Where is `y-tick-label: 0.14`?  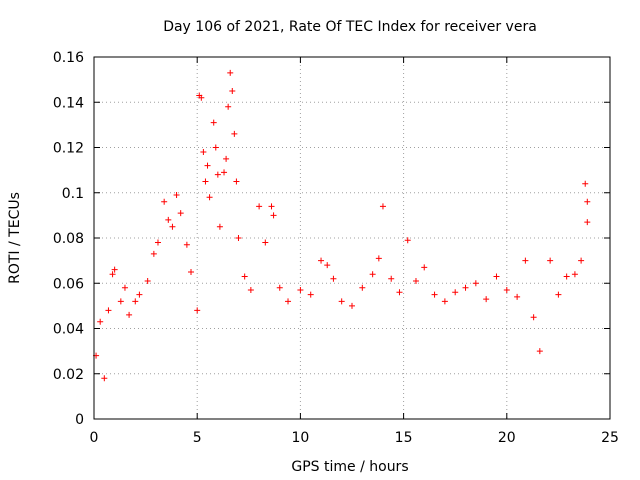
y-tick-label: 0.14 is located at coordinates (68, 103).